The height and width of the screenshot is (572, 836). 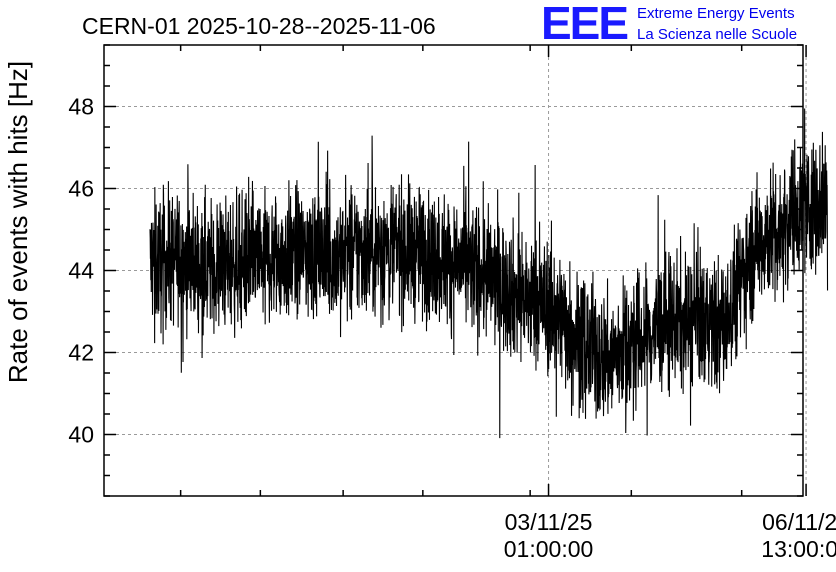 What do you see at coordinates (81, 271) in the screenshot?
I see `y-tick-label-44: 44` at bounding box center [81, 271].